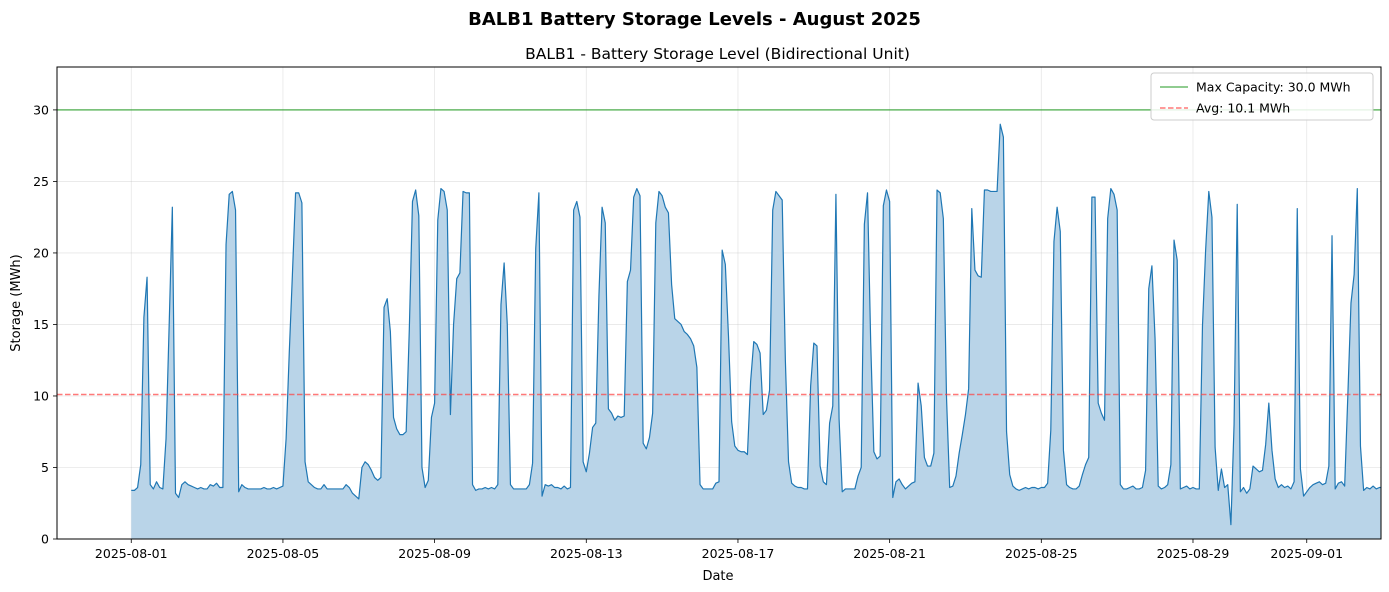 The height and width of the screenshot is (592, 1389). Describe the element at coordinates (889, 553) in the screenshot. I see `x-tick-label: 2025-08-21` at that location.